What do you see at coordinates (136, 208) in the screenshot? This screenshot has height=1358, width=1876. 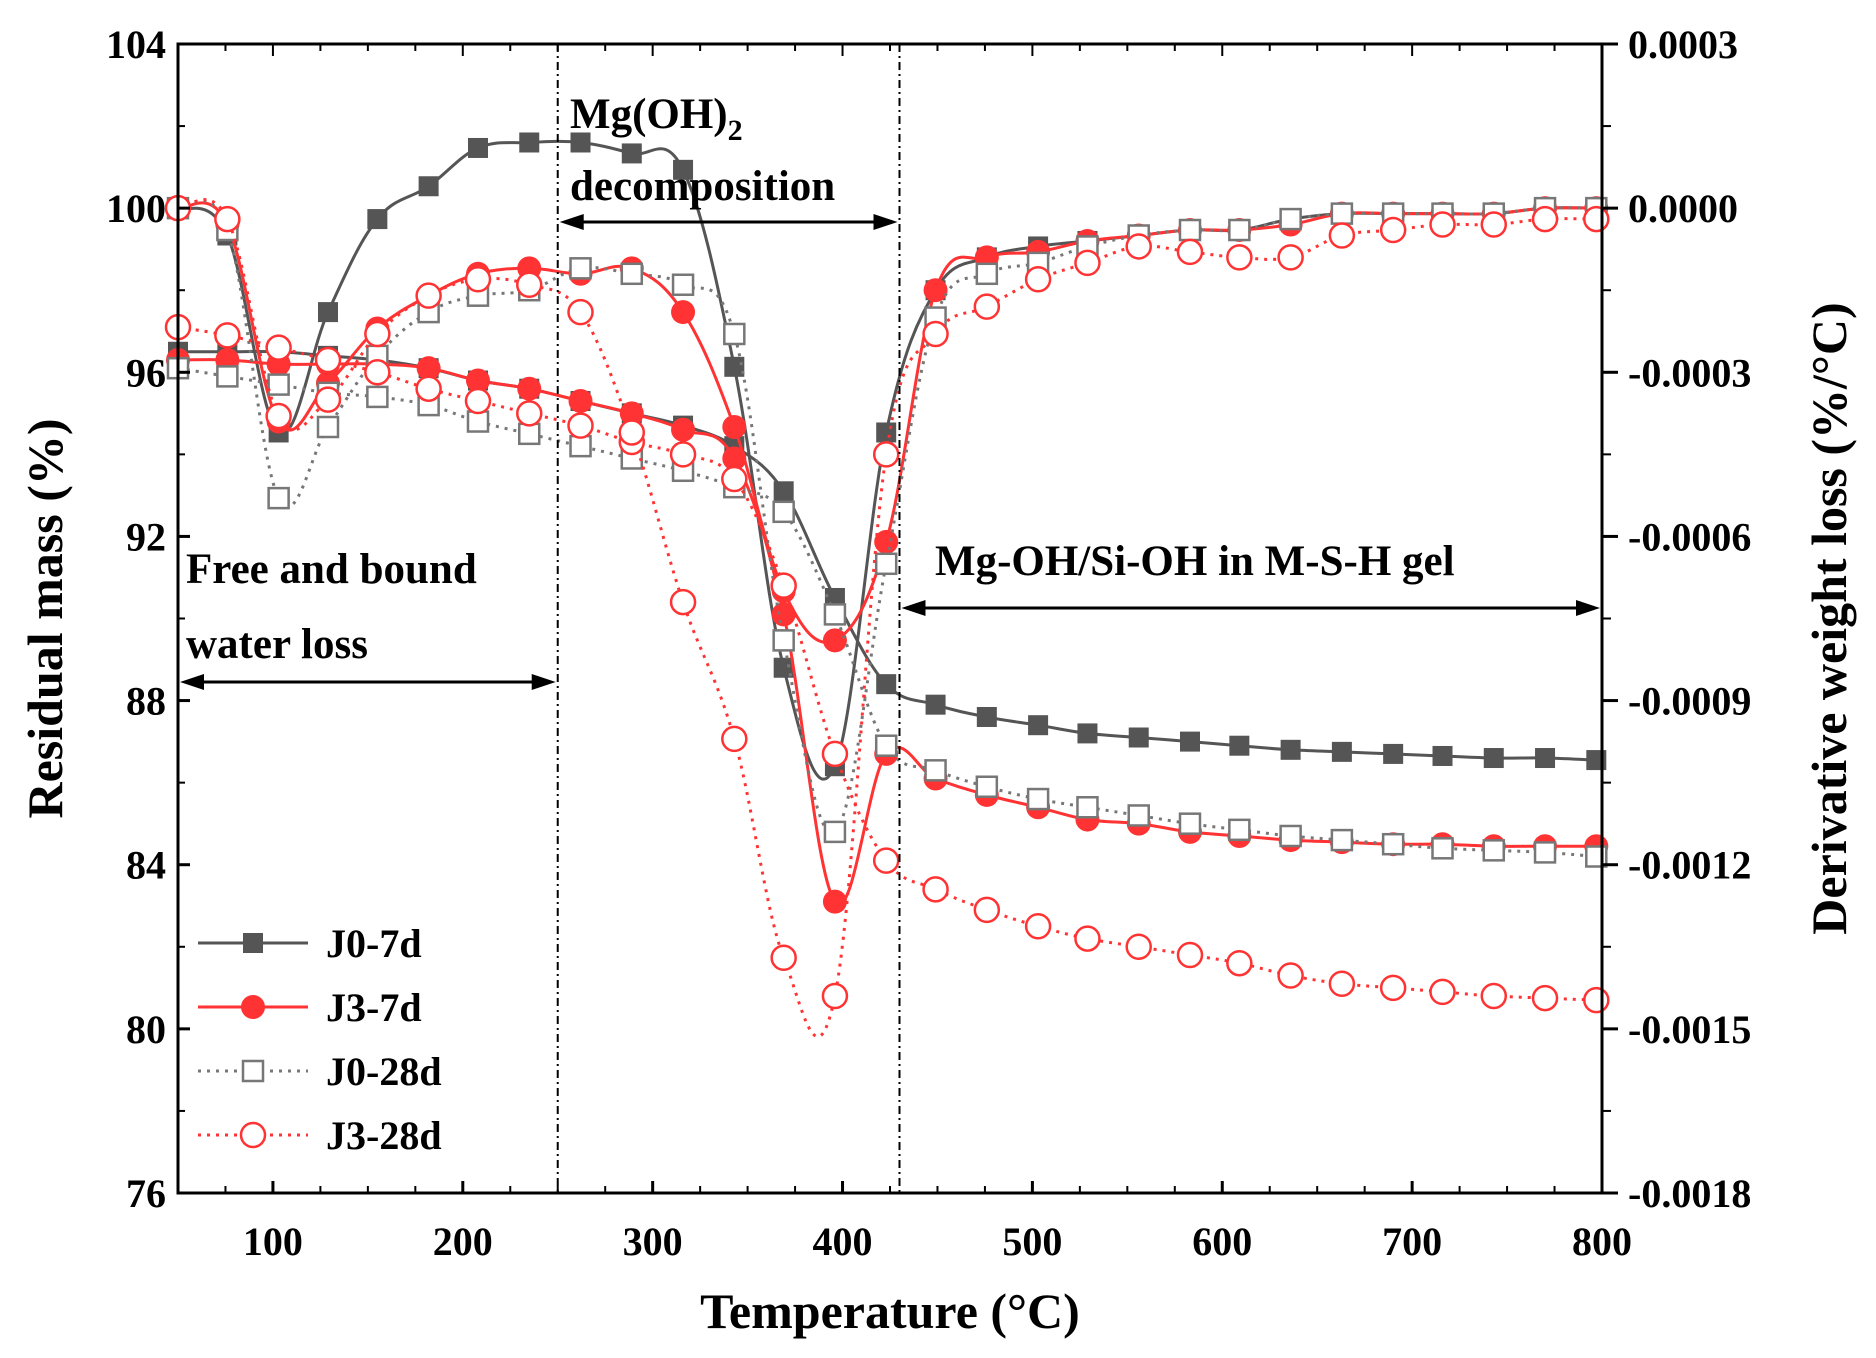 I see `y-left-tick-label: 100` at bounding box center [136, 208].